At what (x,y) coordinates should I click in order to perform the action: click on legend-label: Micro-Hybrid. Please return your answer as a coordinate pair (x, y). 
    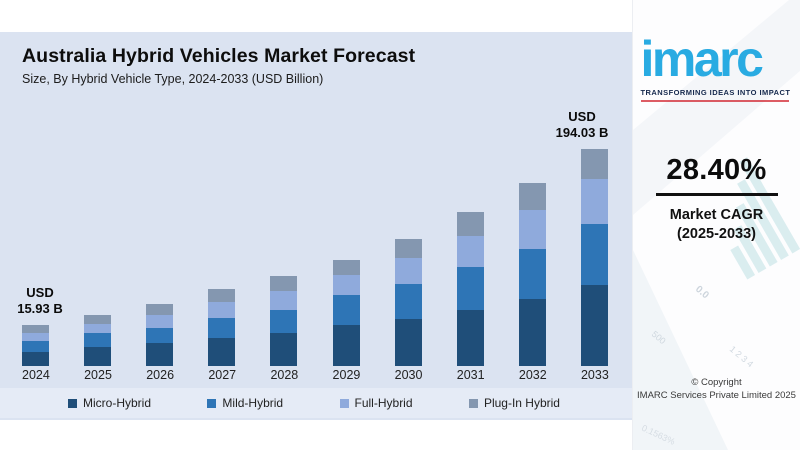
    Looking at the image, I should click on (117, 403).